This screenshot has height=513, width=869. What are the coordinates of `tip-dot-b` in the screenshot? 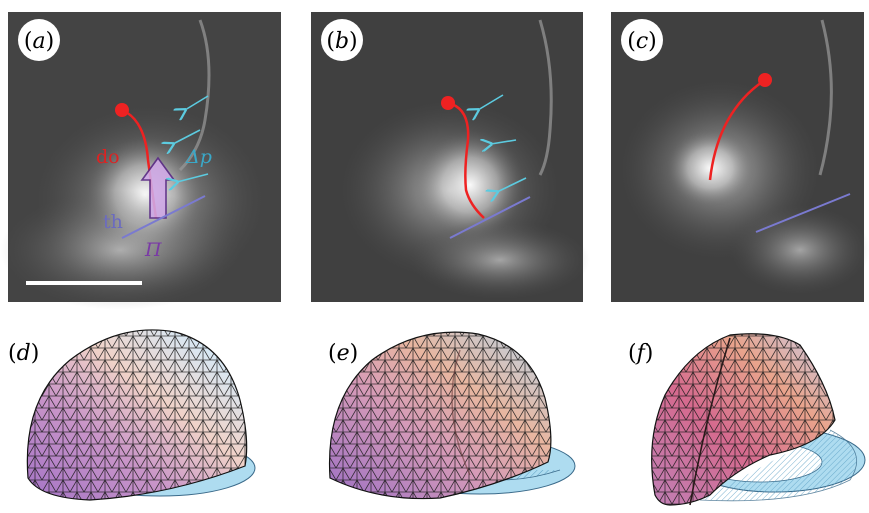 It's located at (448, 103).